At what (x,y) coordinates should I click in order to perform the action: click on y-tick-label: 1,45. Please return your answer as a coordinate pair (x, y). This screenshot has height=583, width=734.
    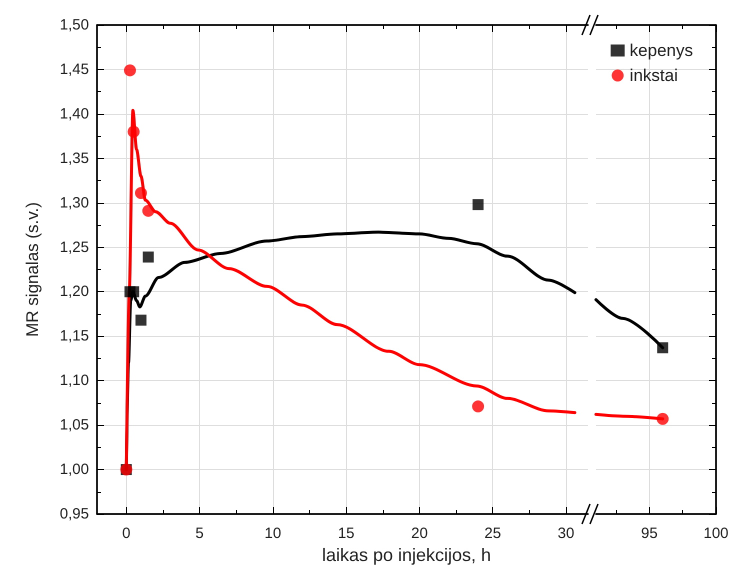
    Looking at the image, I should click on (74, 69).